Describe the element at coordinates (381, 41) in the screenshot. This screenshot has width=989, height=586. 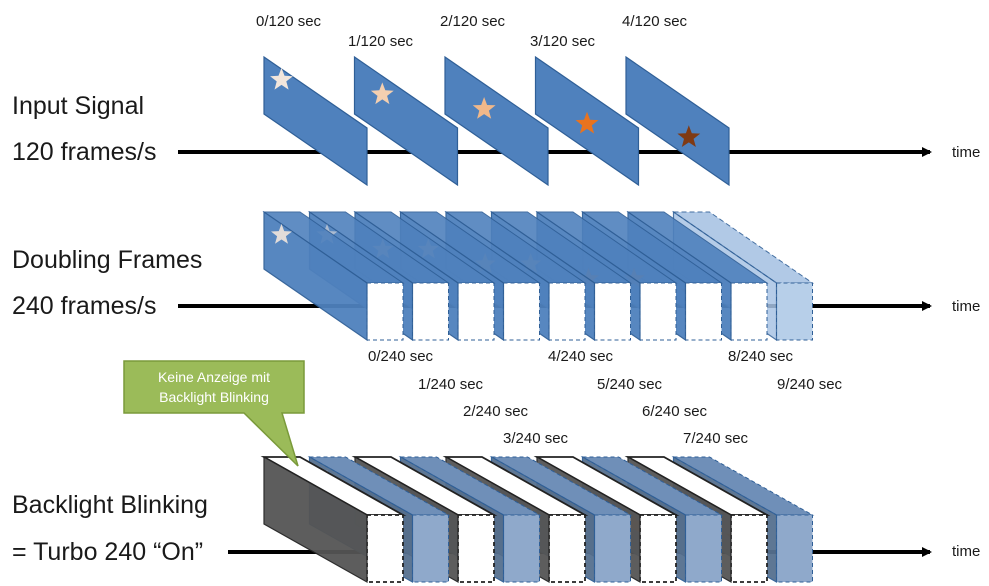
I see `timestamp-120-1: 1/120 sec` at that location.